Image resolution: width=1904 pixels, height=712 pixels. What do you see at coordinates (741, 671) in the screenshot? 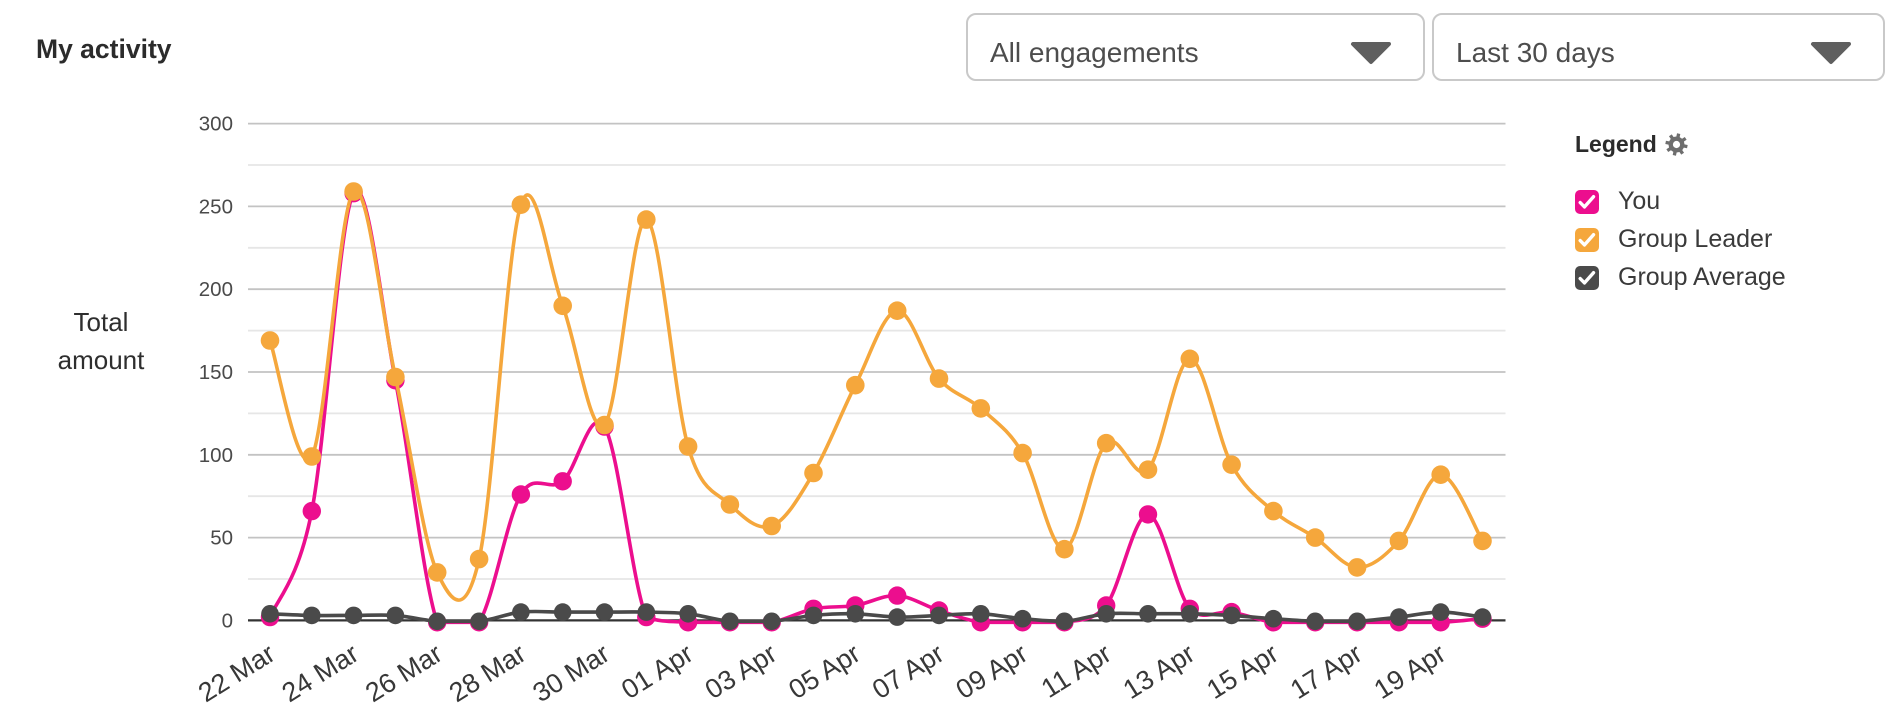
I see `svg-text: 03 Apr` at bounding box center [741, 671].